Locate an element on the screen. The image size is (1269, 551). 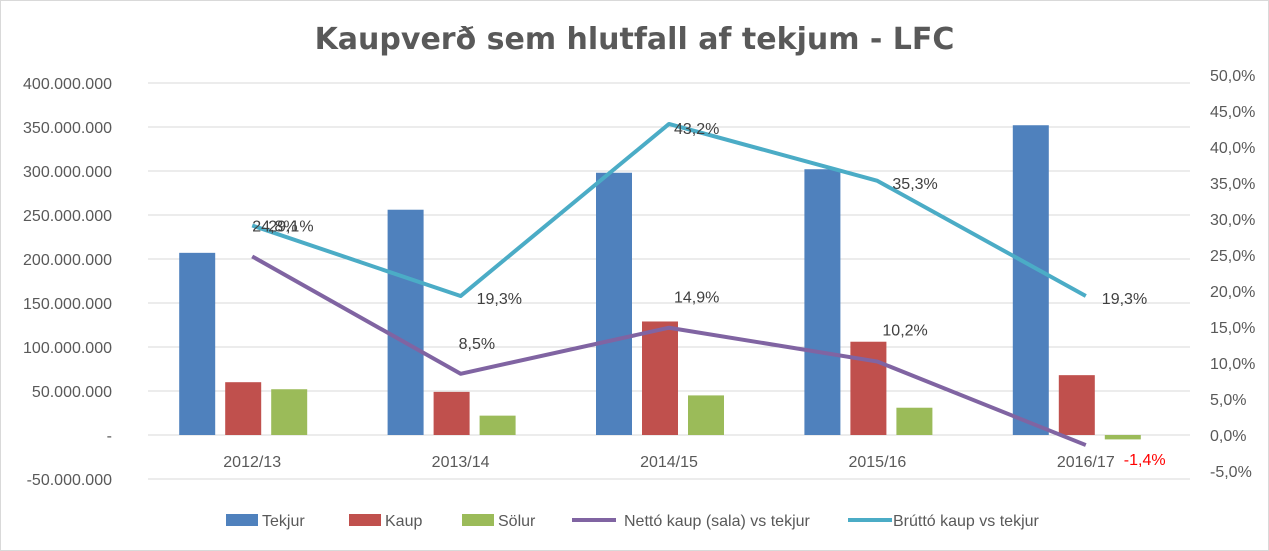
legend-label: Brúttó kaup vs tekjur is located at coordinates (966, 521).